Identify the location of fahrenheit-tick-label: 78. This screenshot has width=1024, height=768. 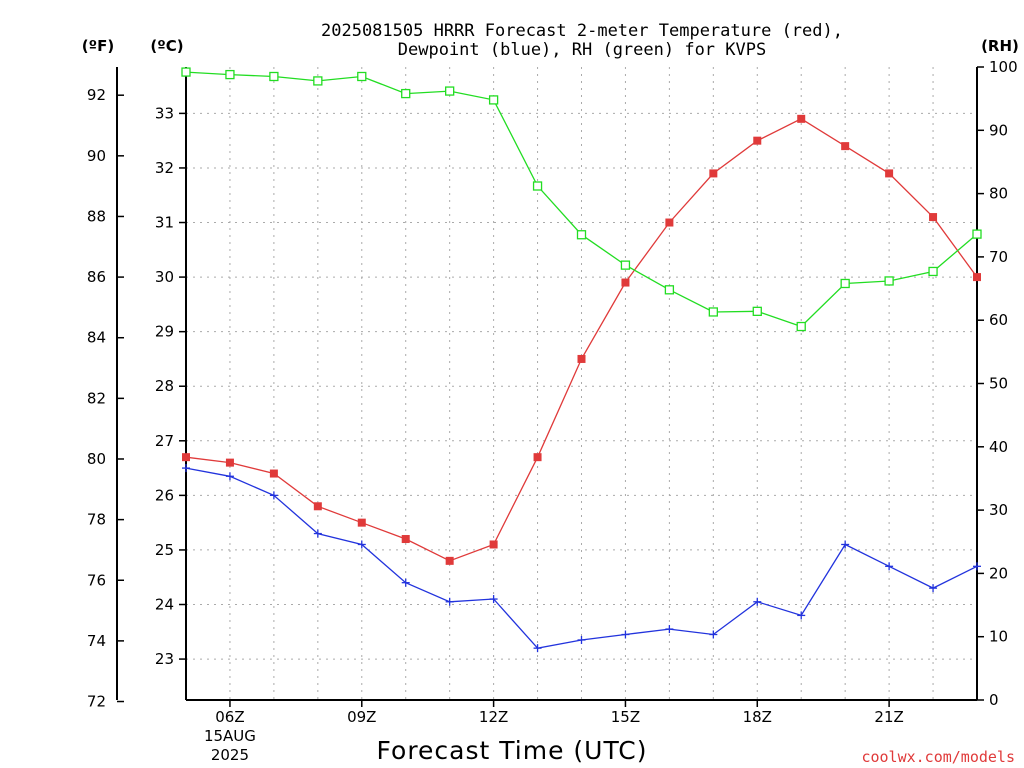
(96, 520).